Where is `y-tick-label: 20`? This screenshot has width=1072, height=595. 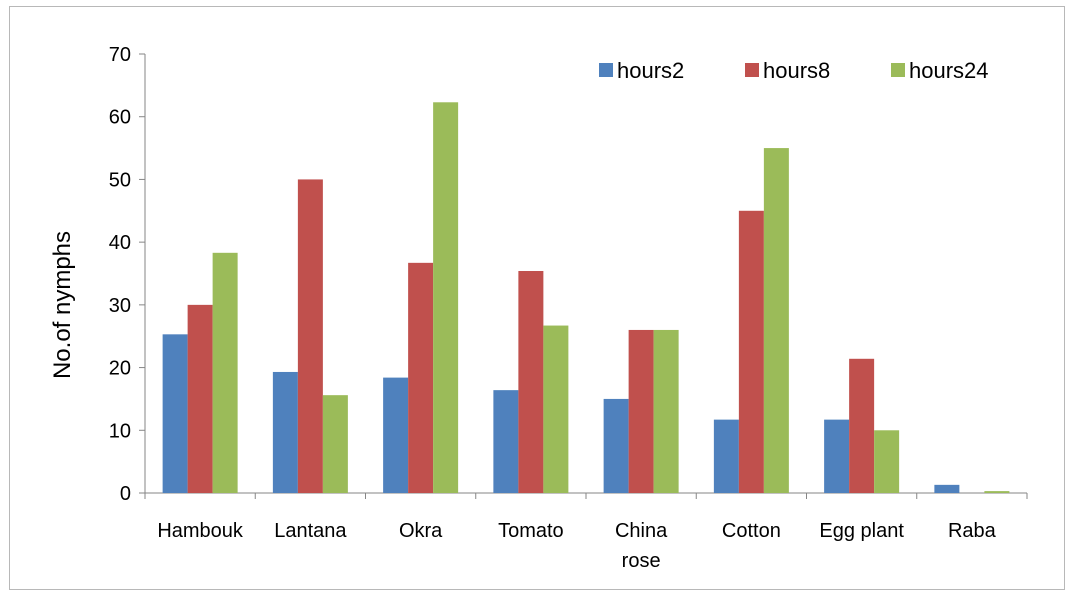
y-tick-label: 20 is located at coordinates (120, 369).